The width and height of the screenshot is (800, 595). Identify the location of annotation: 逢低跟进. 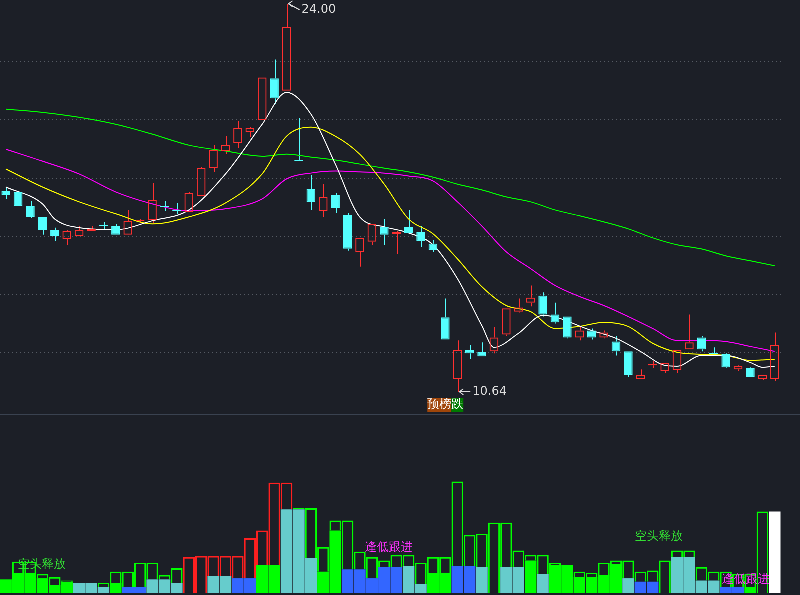
(389, 547).